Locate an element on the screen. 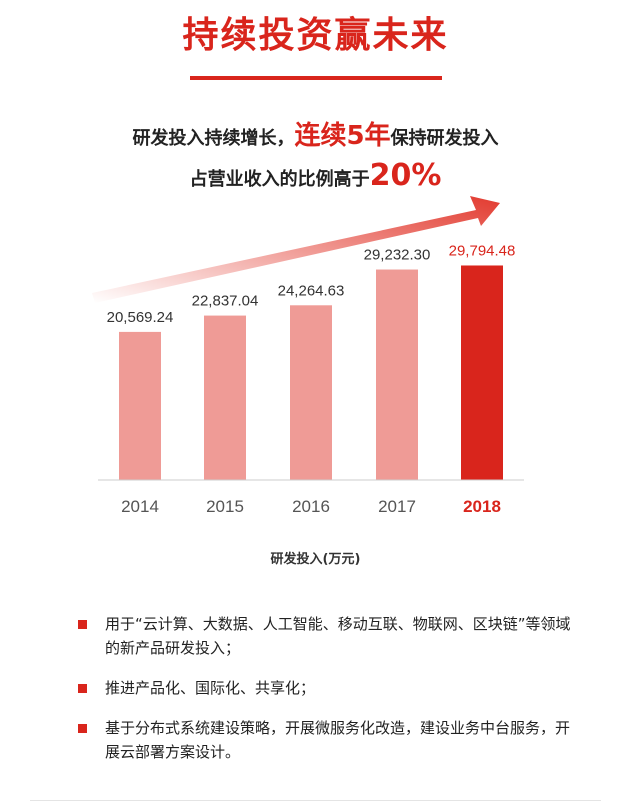  subtitle-line-2: 占营业收入的比例高于20% is located at coordinates (315, 175).